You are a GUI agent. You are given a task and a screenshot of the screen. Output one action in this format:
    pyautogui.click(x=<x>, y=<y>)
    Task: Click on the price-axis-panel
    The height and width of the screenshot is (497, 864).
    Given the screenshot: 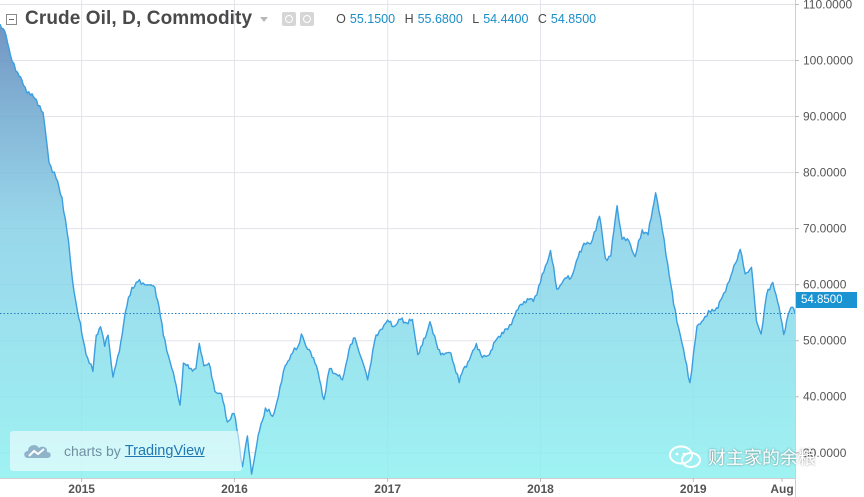 What is the action you would take?
    pyautogui.click(x=829, y=248)
    